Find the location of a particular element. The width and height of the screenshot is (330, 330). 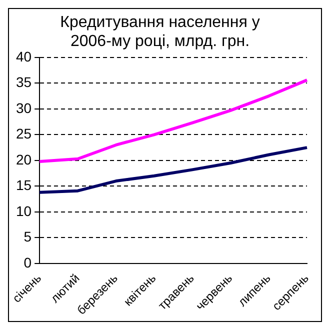

y-tick-label: 10 is located at coordinates (24, 210).